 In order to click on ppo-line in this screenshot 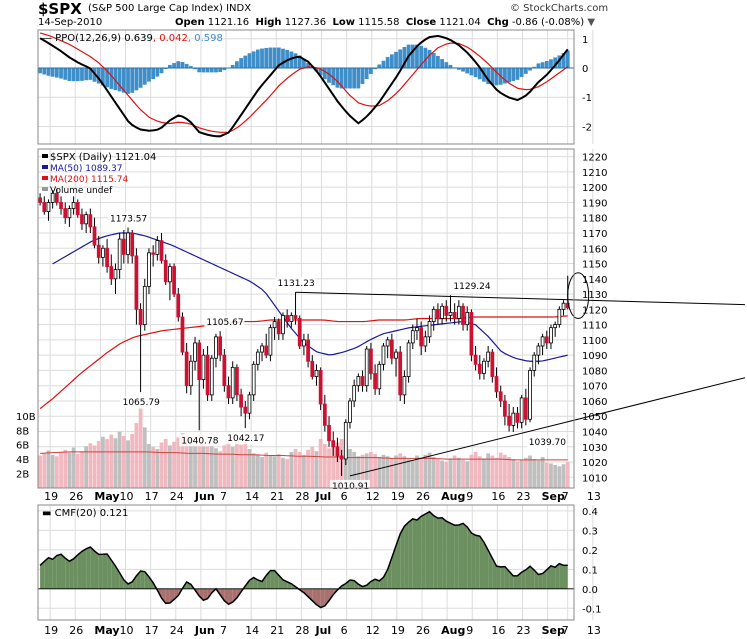, I will do `click(304, 86)`.